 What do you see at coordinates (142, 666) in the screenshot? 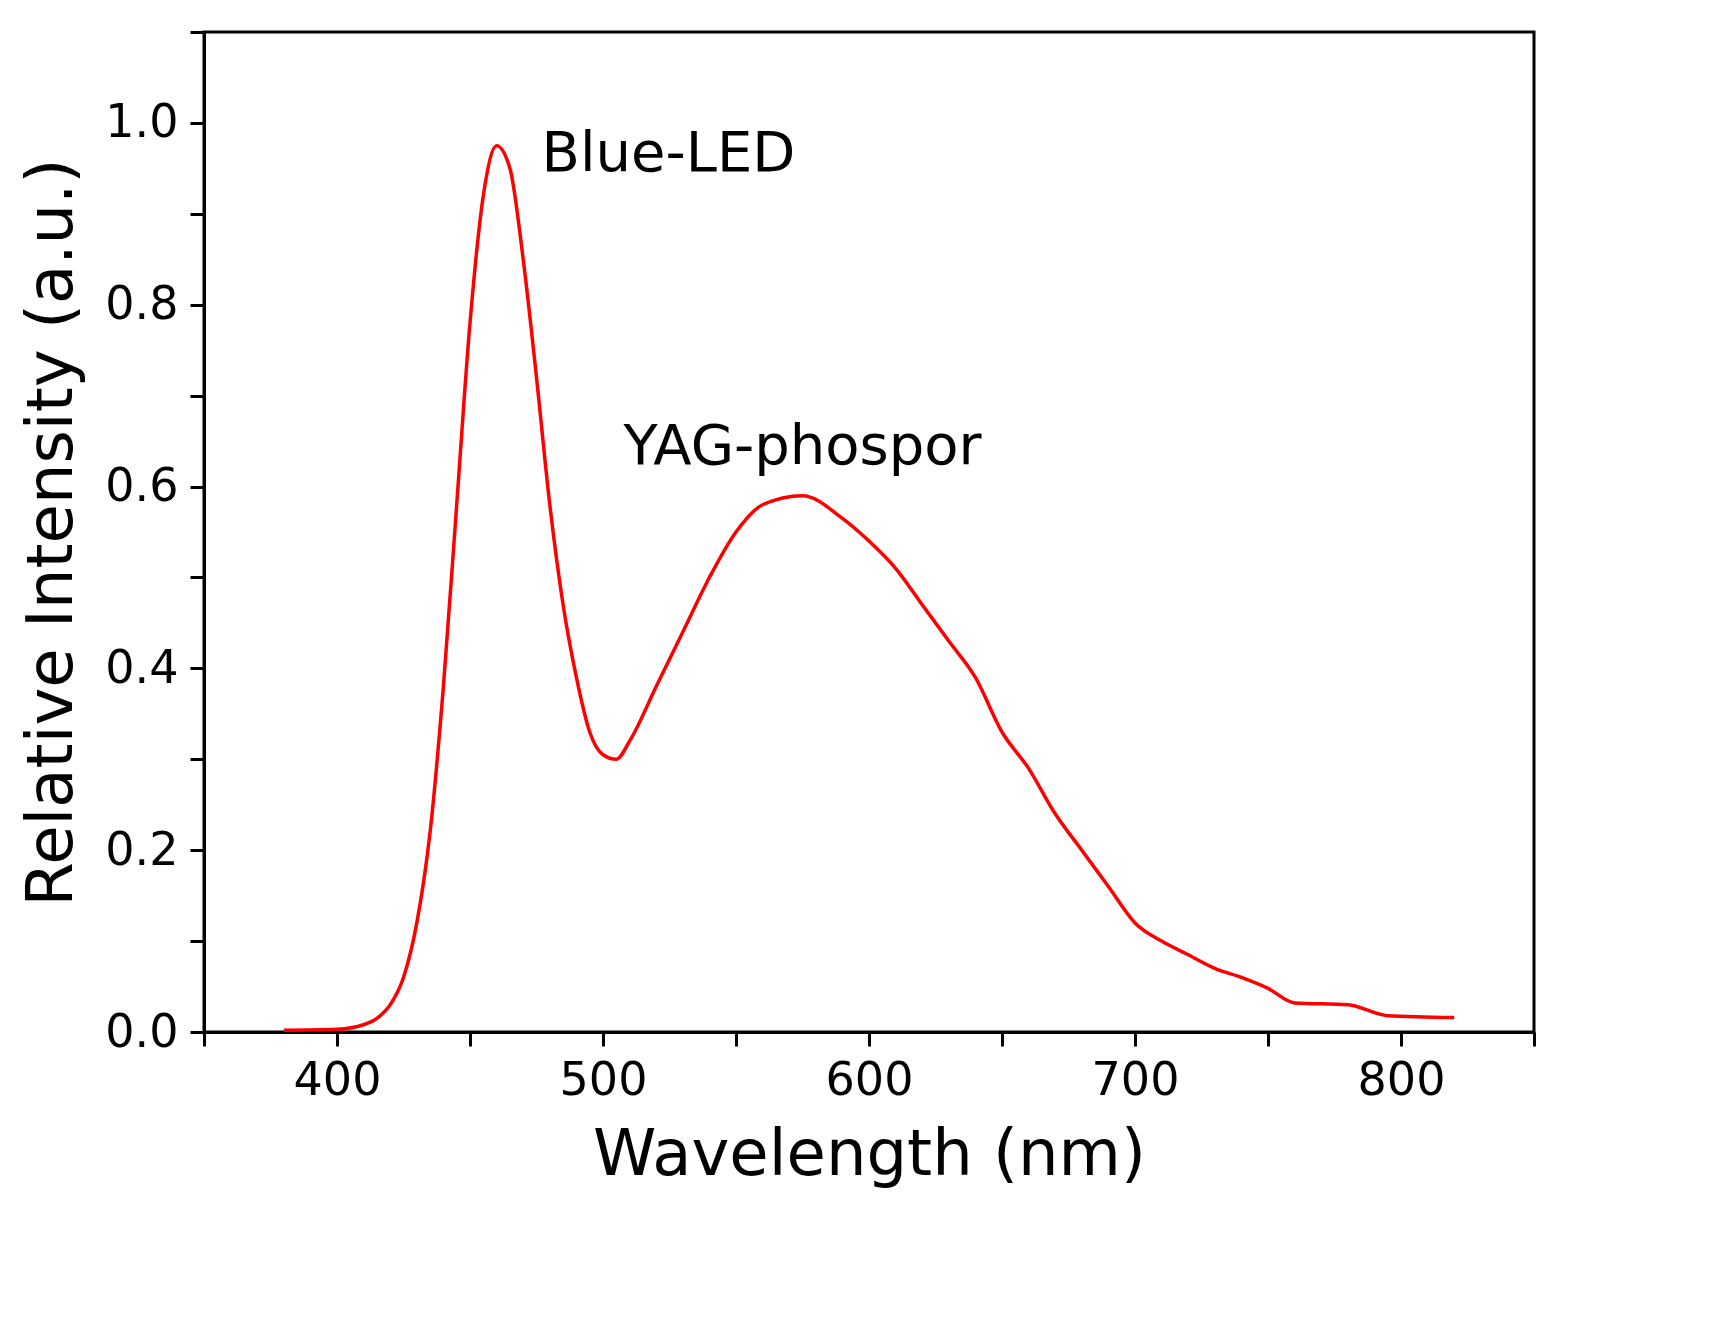
I see `y-tick-label: 0.4` at bounding box center [142, 666].